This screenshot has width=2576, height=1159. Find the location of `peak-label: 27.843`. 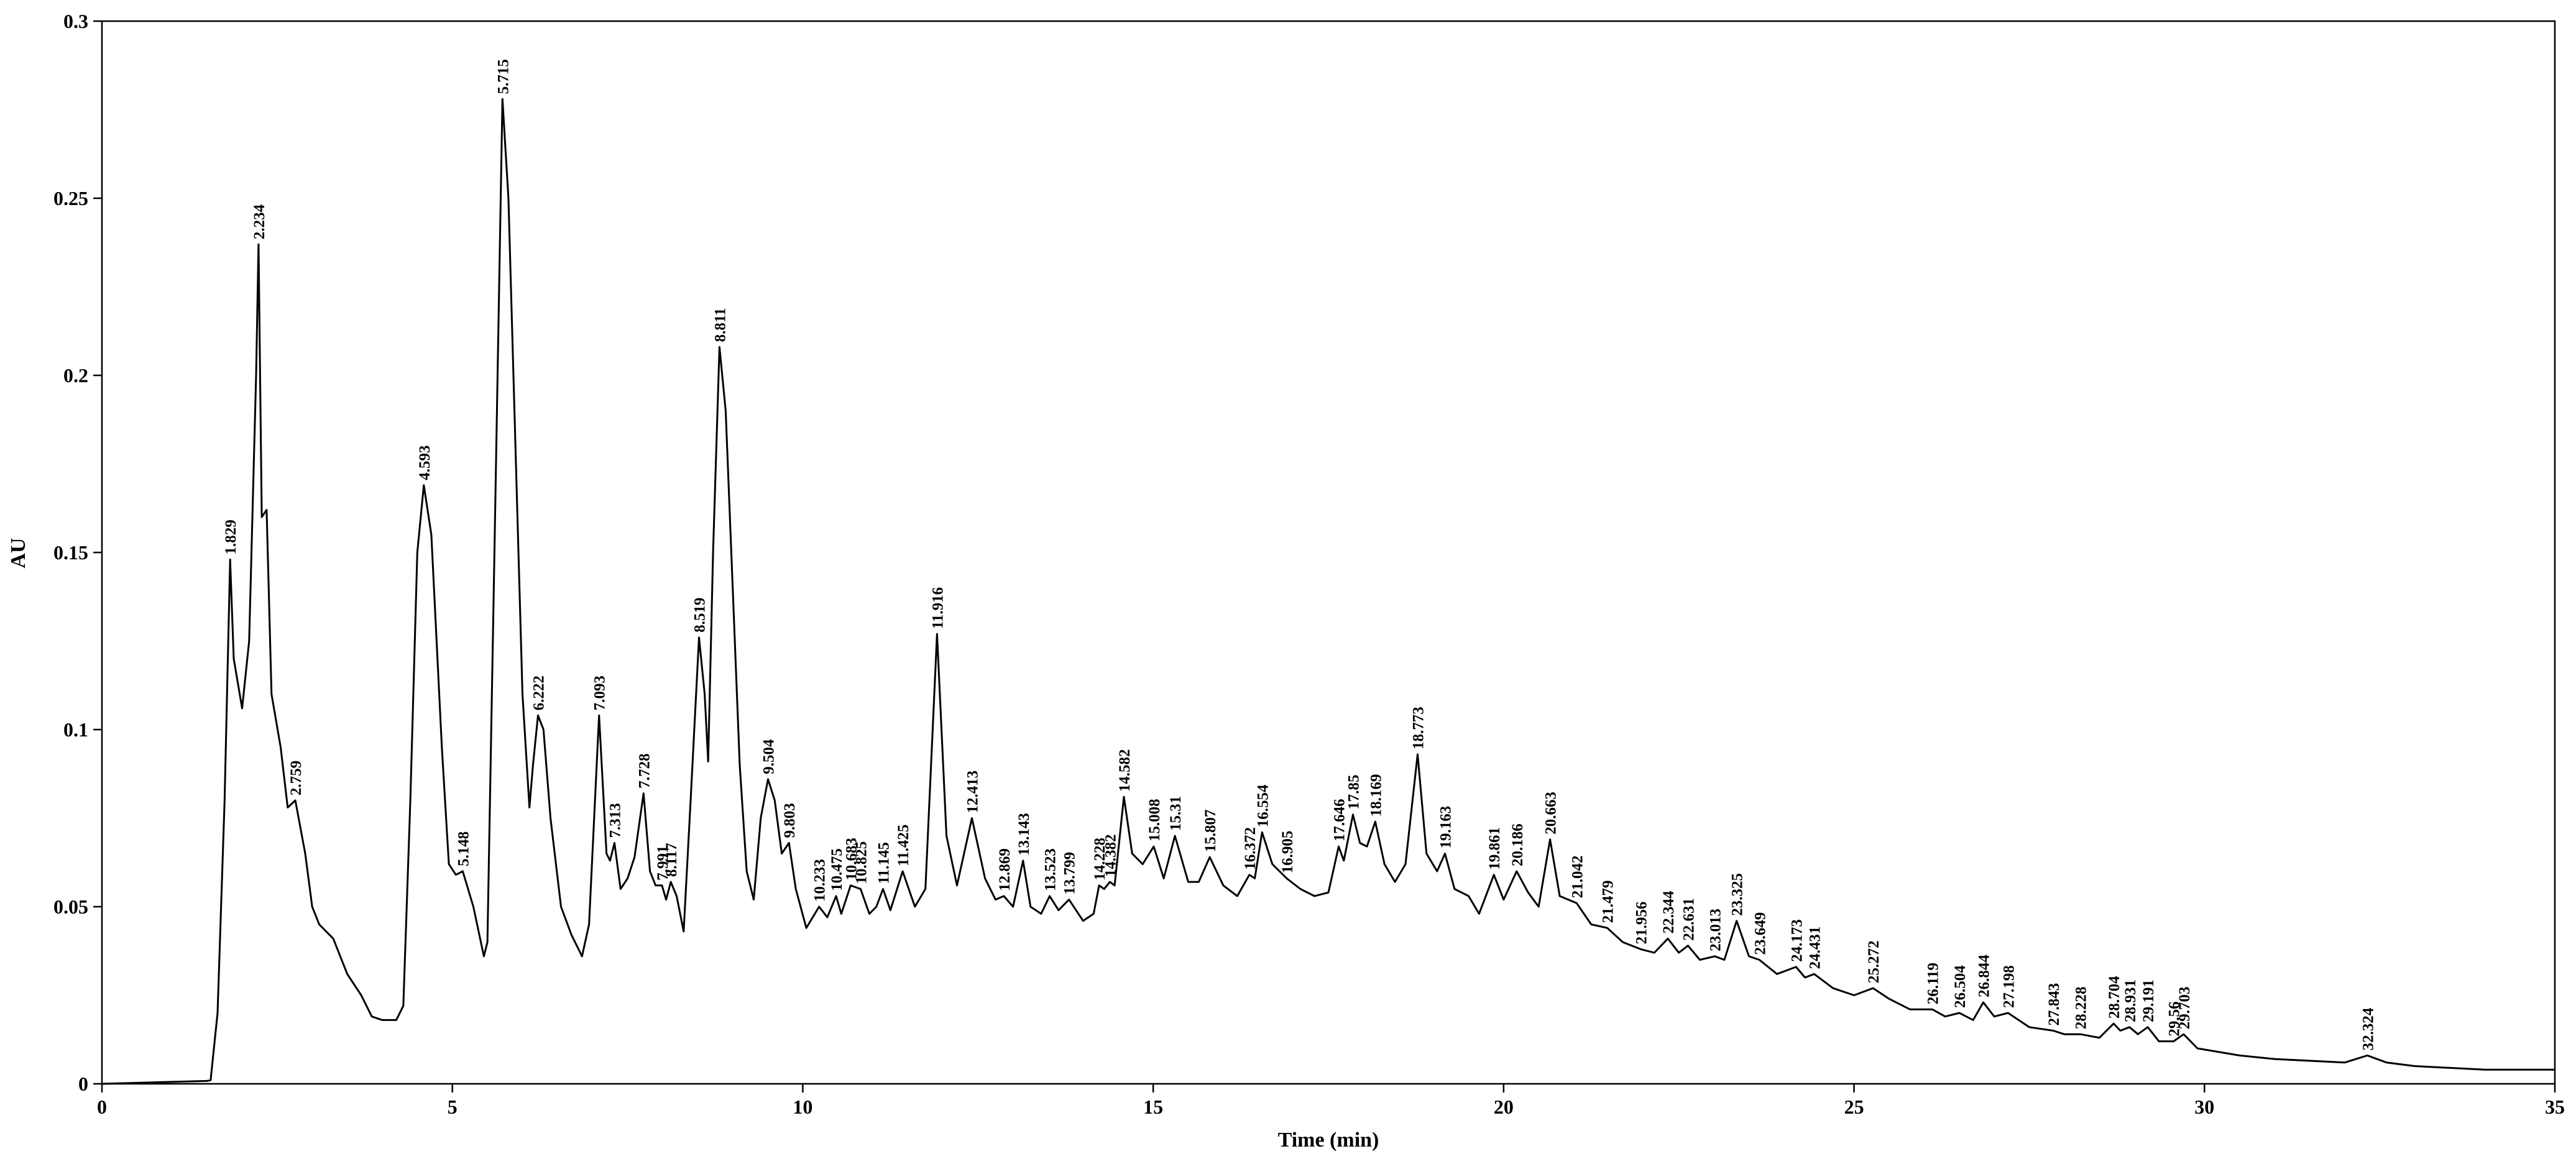

peak-label: 27.843 is located at coordinates (2054, 1005).